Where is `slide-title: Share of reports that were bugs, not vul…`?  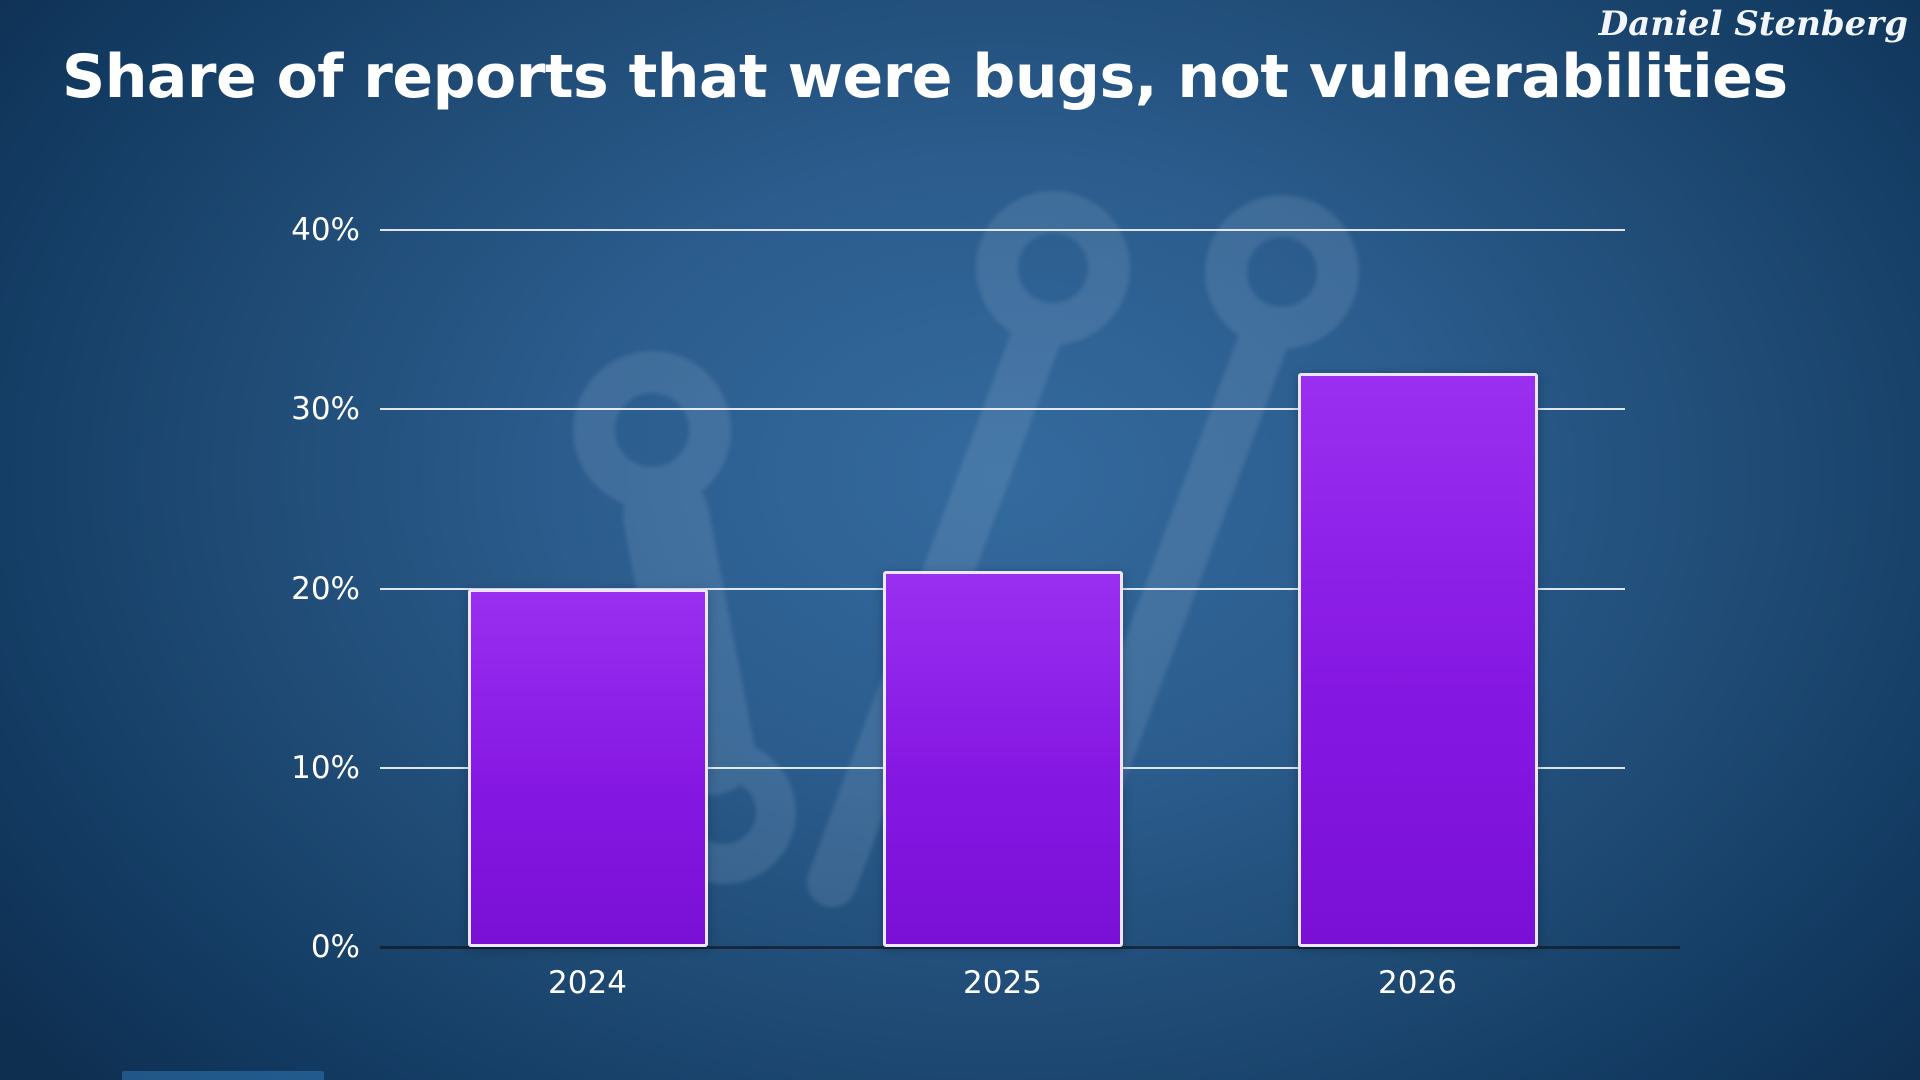 slide-title: Share of reports that were bugs, not vul… is located at coordinates (925, 77).